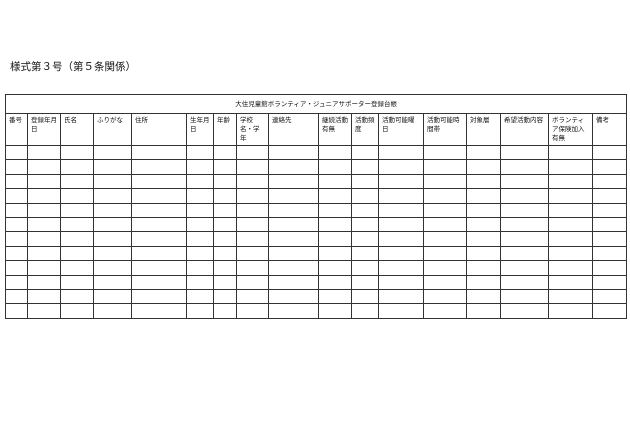 This screenshot has width=630, height=440. Describe the element at coordinates (401, 129) in the screenshot. I see `column-header: 活動可能曜日` at that location.